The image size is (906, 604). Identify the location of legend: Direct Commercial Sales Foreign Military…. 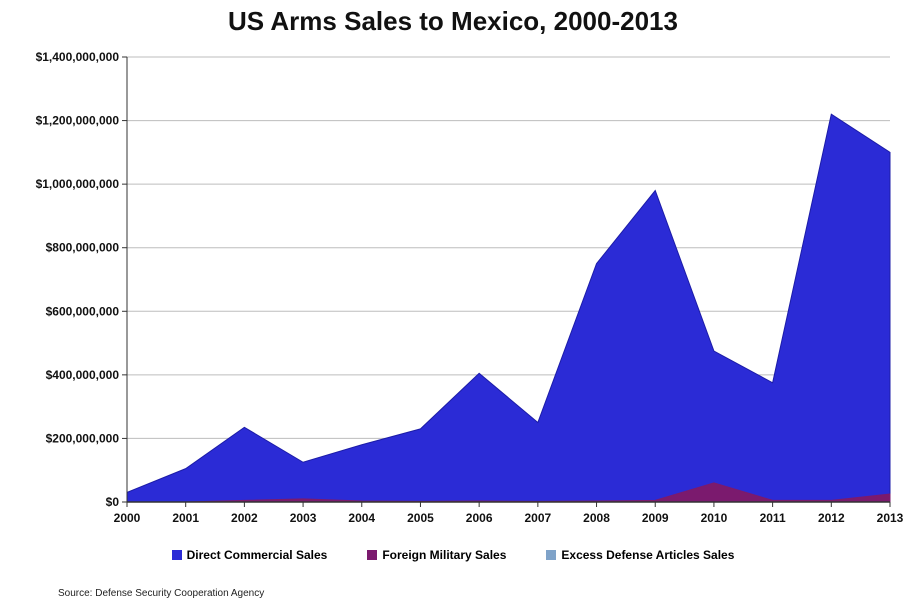
(453, 555).